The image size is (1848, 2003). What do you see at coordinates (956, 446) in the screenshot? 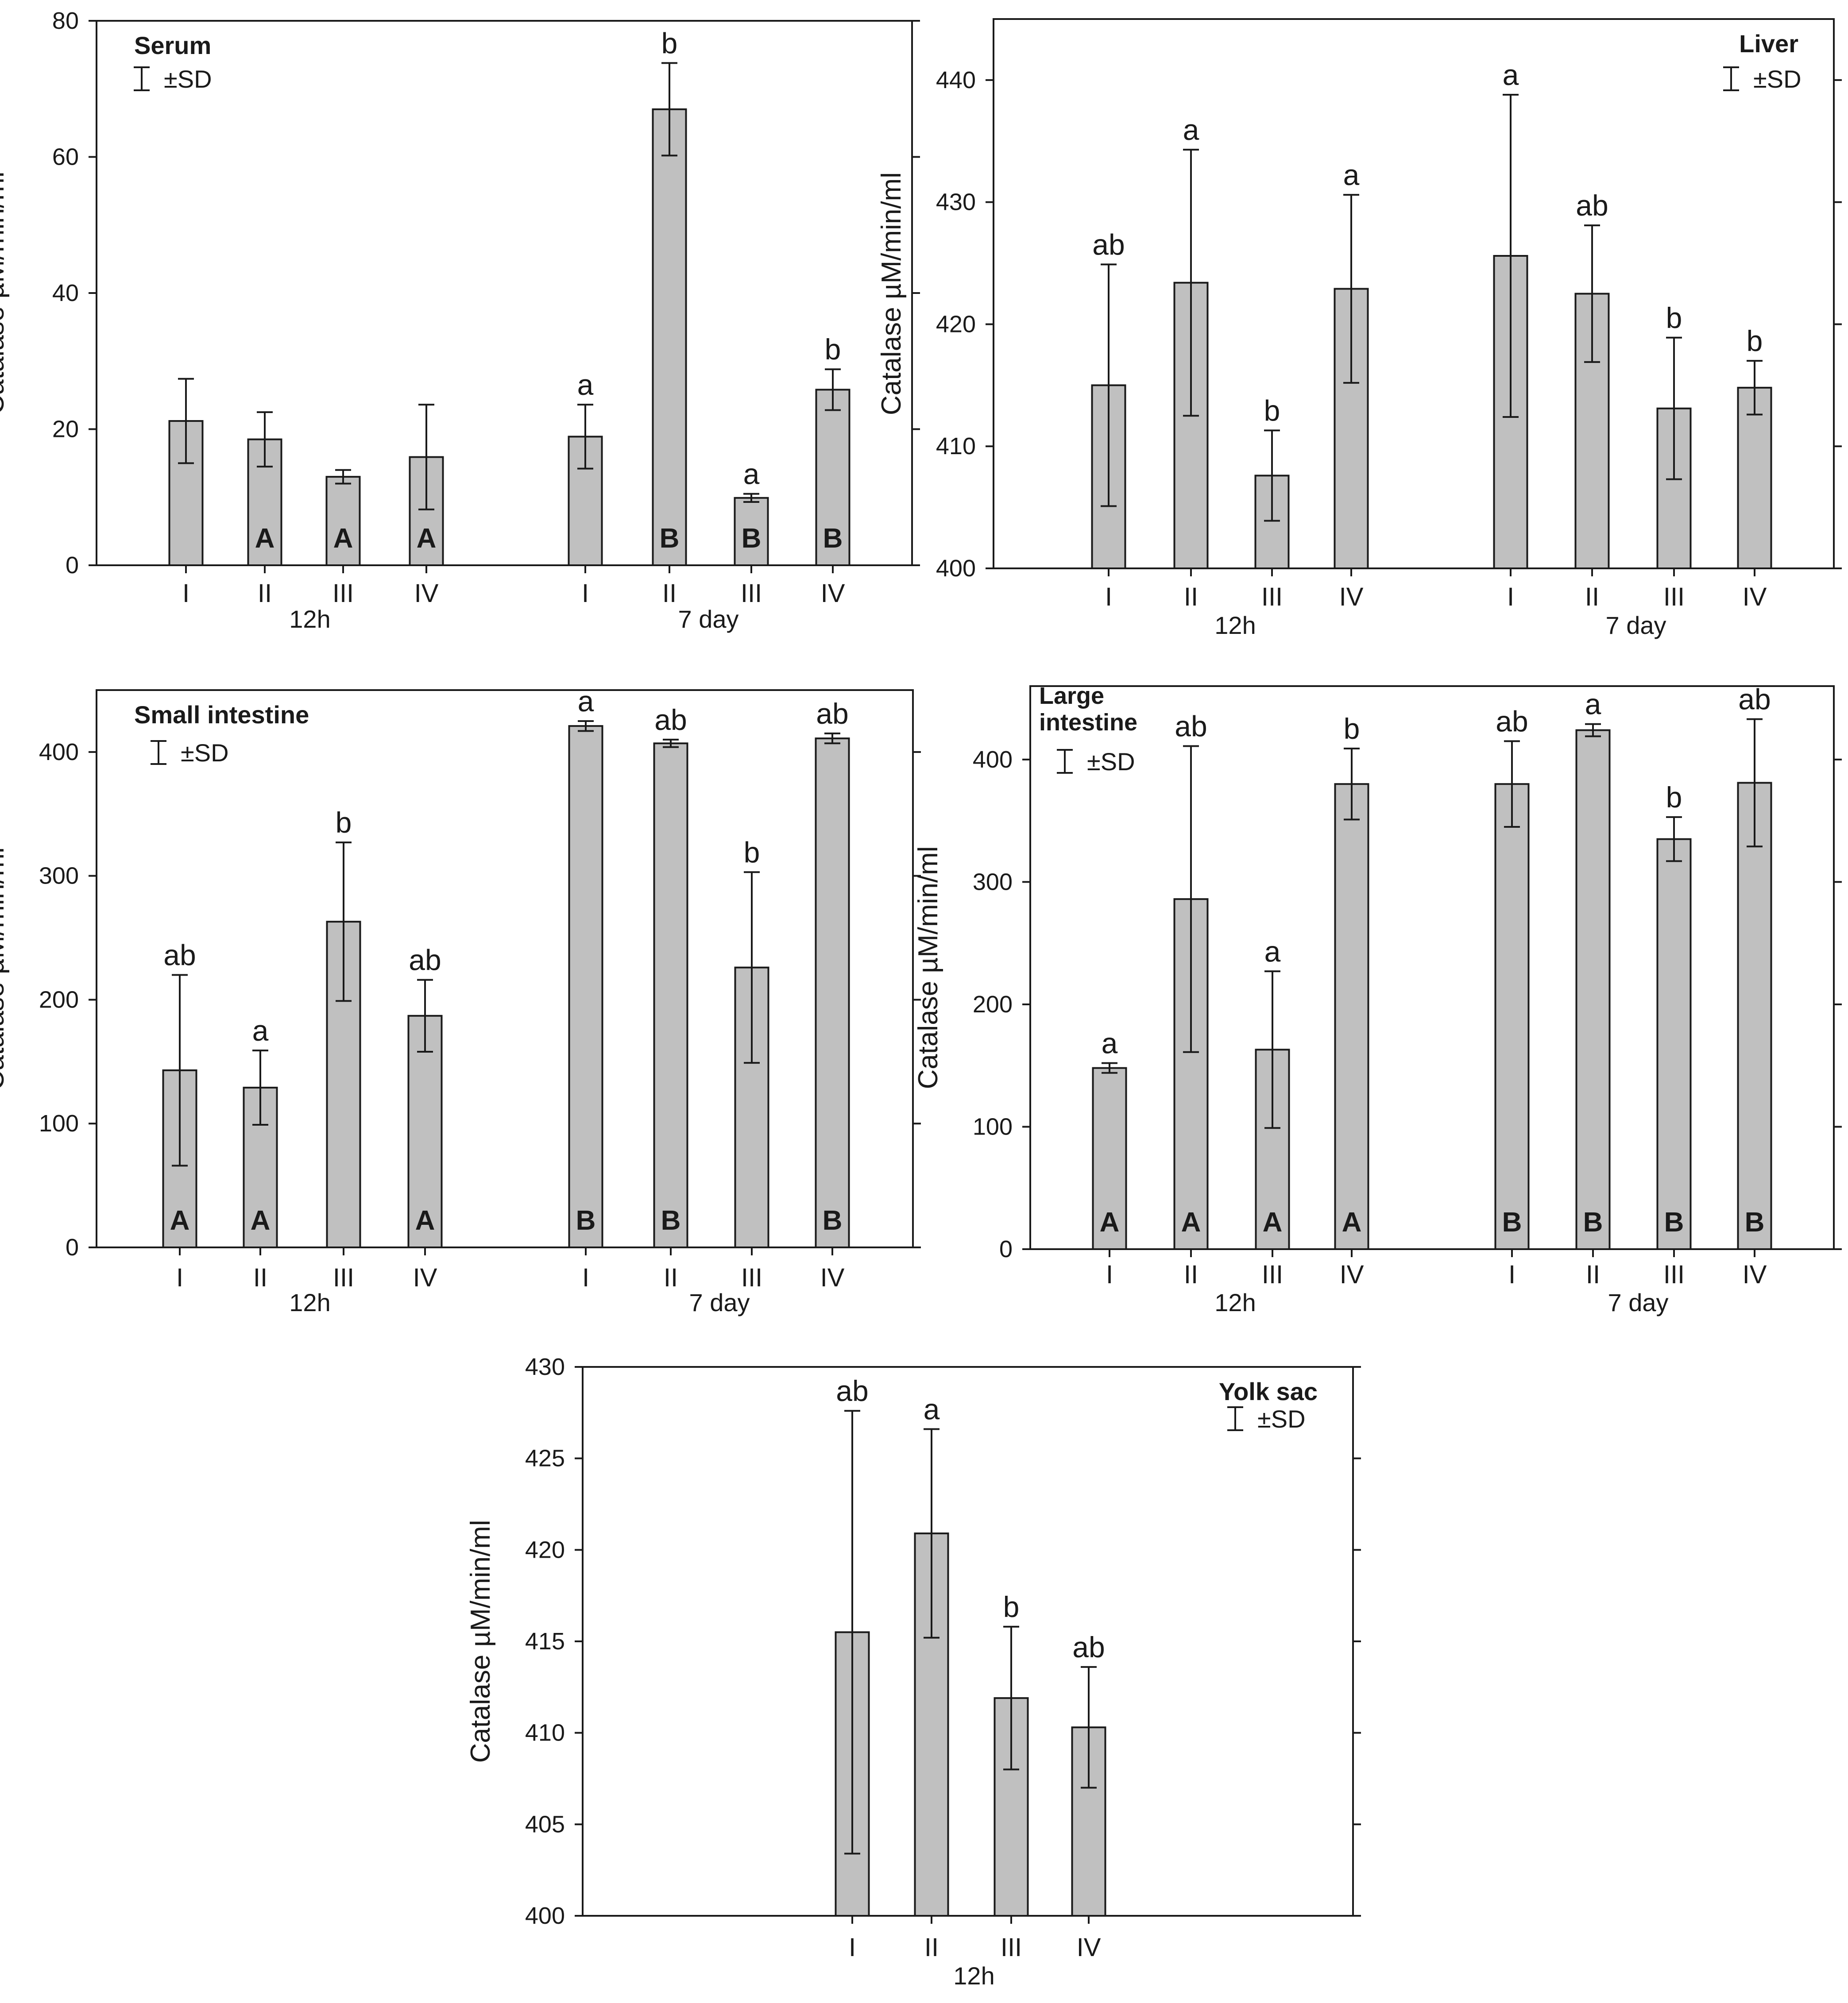
I see `y-tick-label: 410` at bounding box center [956, 446].